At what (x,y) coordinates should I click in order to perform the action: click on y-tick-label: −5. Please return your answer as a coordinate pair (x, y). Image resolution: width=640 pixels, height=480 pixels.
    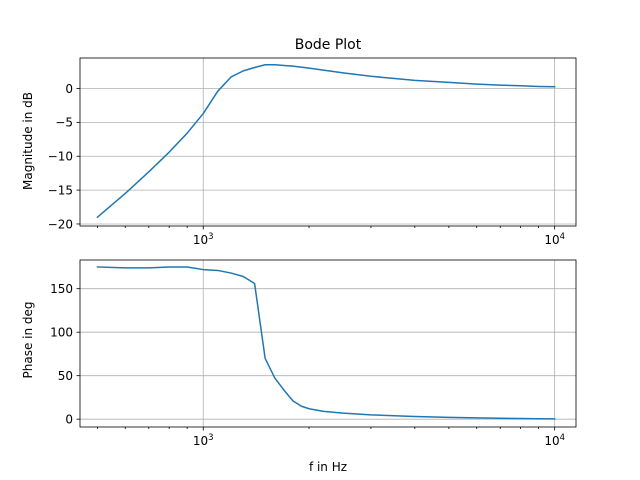
    Looking at the image, I should click on (64, 123).